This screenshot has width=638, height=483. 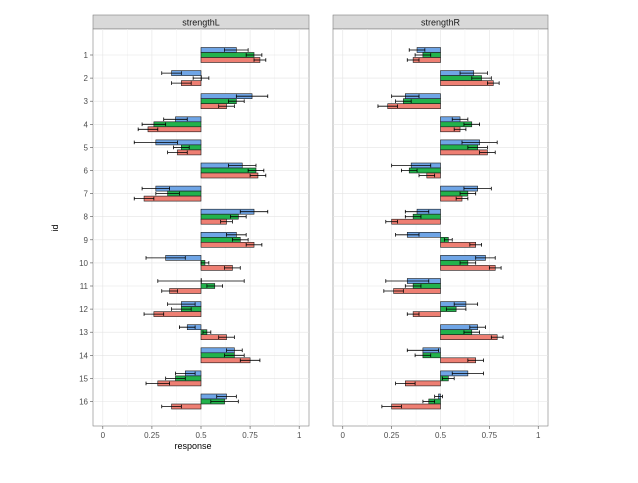 I want to click on y-axis-title: id, so click(x=55, y=227).